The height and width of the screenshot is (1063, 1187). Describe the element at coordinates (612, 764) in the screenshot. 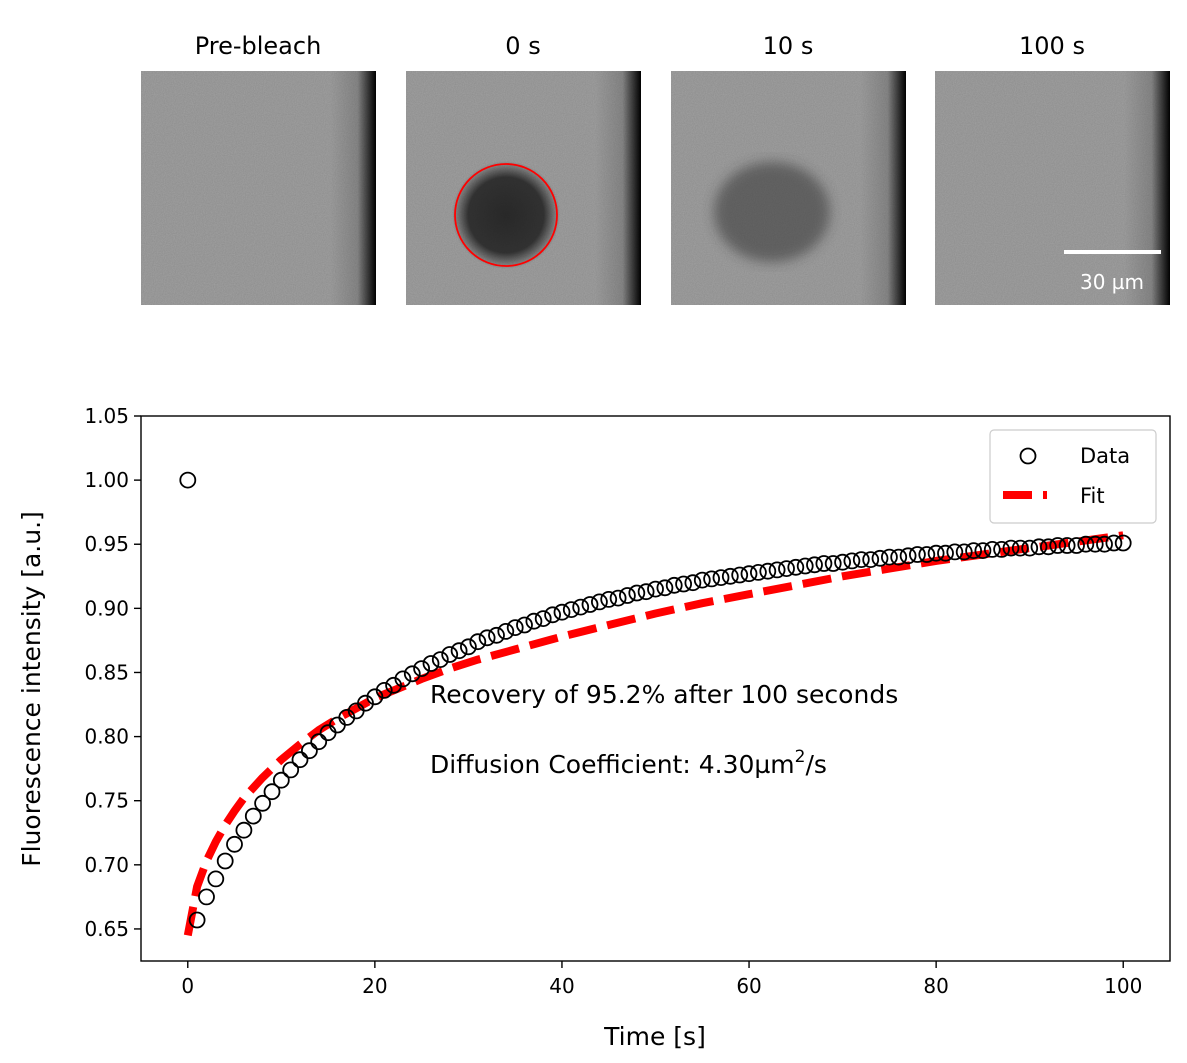

I see `annotation-diffusion-main: Diffusion Coefficient: 4.30µm` at that location.